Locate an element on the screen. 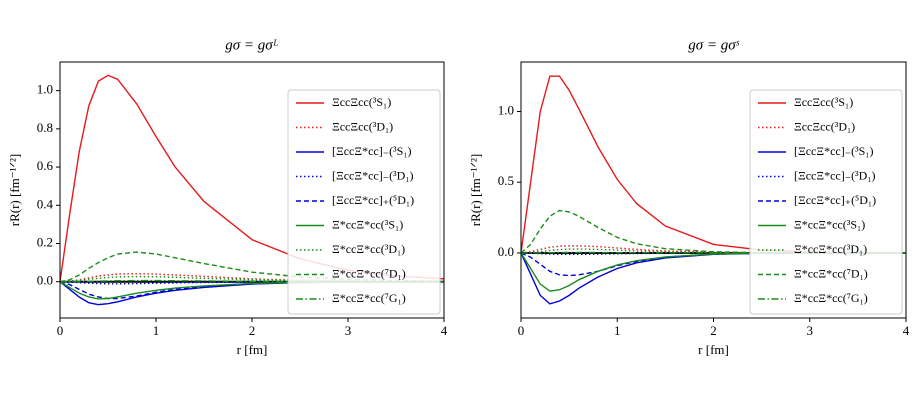  panel-title: gσ = gσᴸ is located at coordinates (251, 45).